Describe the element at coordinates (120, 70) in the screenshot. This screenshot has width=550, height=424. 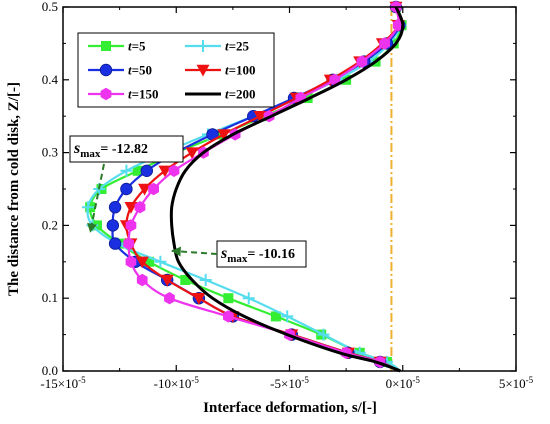
I see `legend-item: t=50` at that location.